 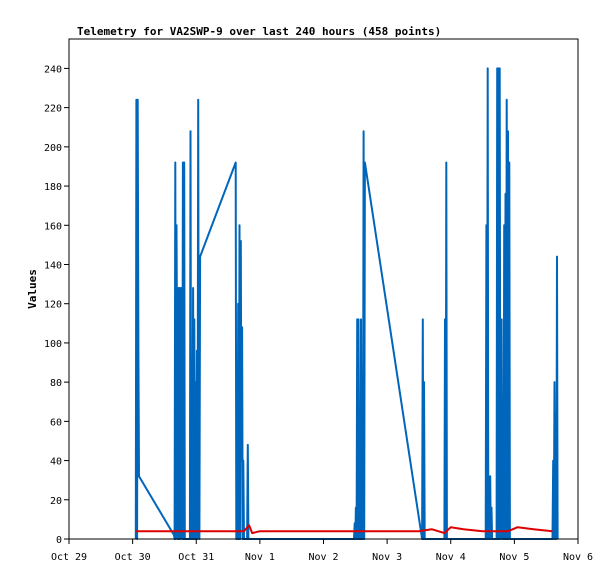 I want to click on y-tick-label: 100, so click(x=53, y=344).